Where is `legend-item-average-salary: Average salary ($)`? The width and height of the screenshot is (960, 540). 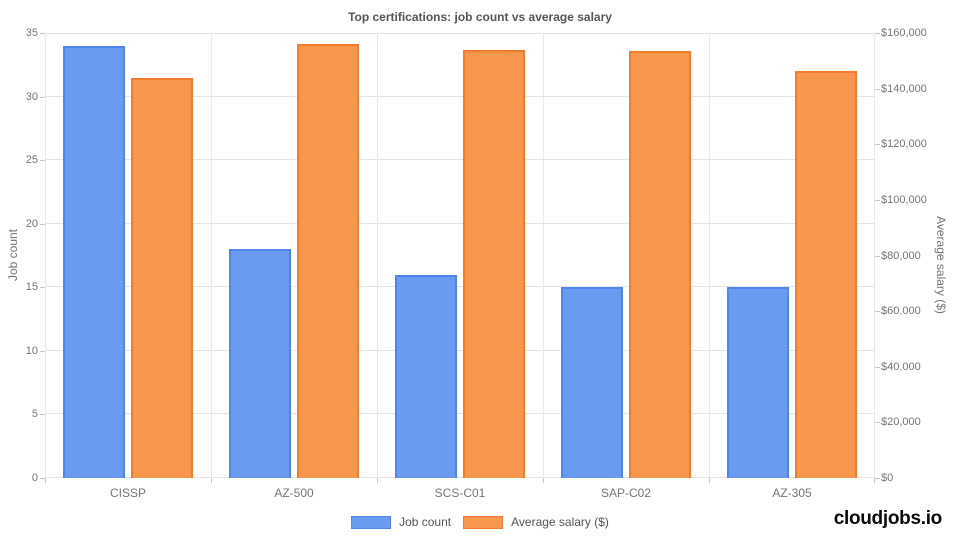 legend-item-average-salary: Average salary ($) is located at coordinates (536, 522).